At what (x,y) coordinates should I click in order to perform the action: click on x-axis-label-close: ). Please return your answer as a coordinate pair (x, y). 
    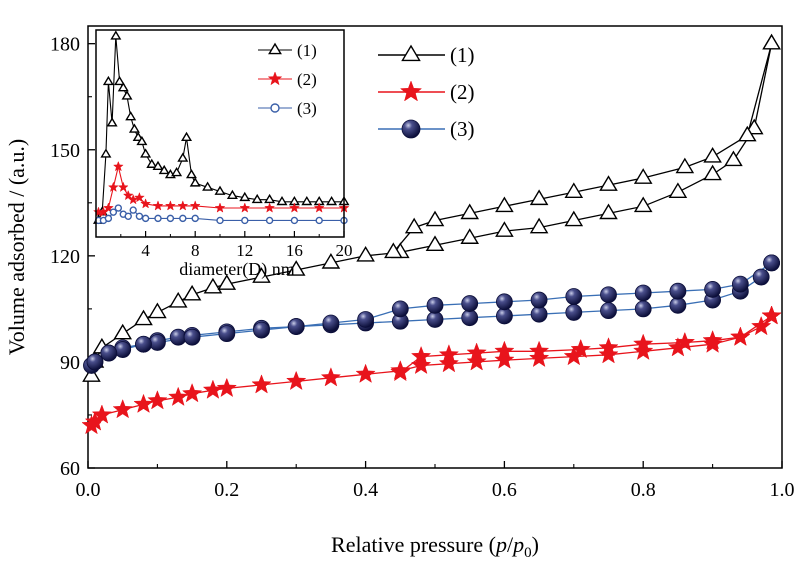
    Looking at the image, I should click on (535, 544).